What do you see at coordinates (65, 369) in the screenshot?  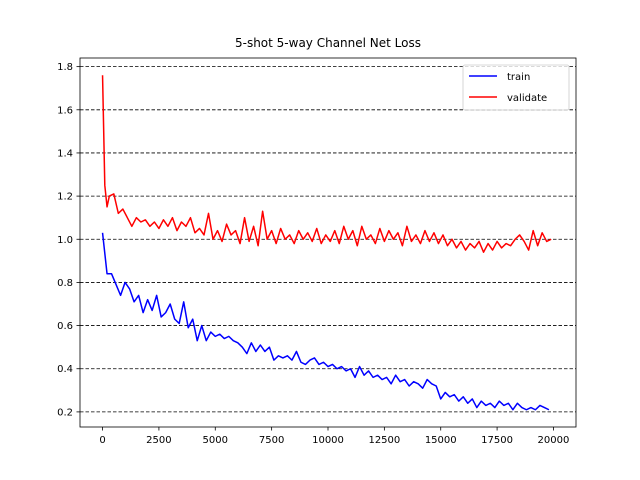 I see `y-tick-label: 0.4` at bounding box center [65, 369].